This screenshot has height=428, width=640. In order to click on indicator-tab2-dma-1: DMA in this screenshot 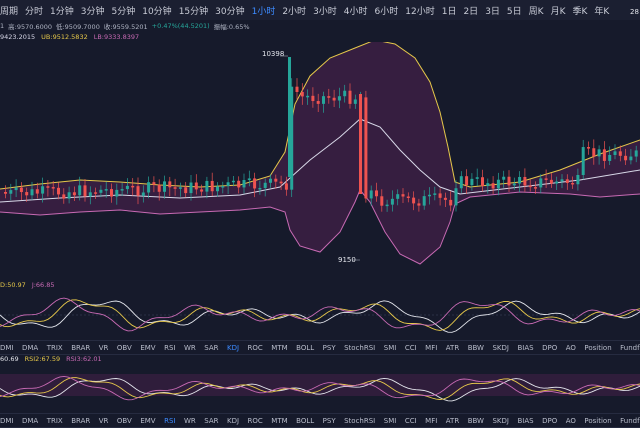, I will do `click(30, 420)`.